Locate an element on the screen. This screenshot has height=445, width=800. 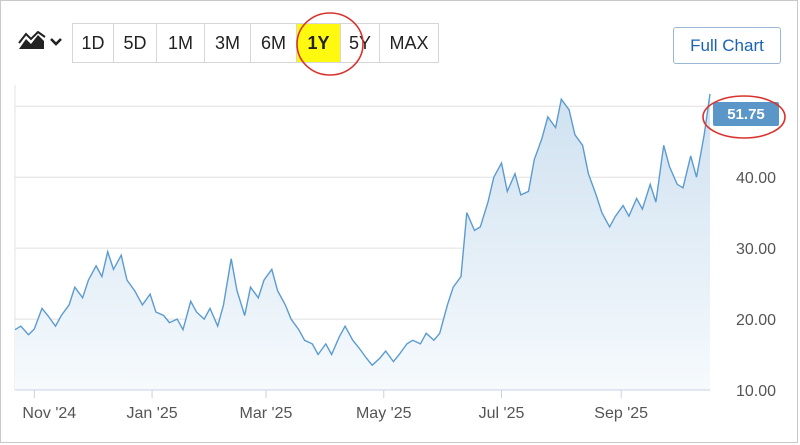
x-tick-label: Nov '24 is located at coordinates (49, 413).